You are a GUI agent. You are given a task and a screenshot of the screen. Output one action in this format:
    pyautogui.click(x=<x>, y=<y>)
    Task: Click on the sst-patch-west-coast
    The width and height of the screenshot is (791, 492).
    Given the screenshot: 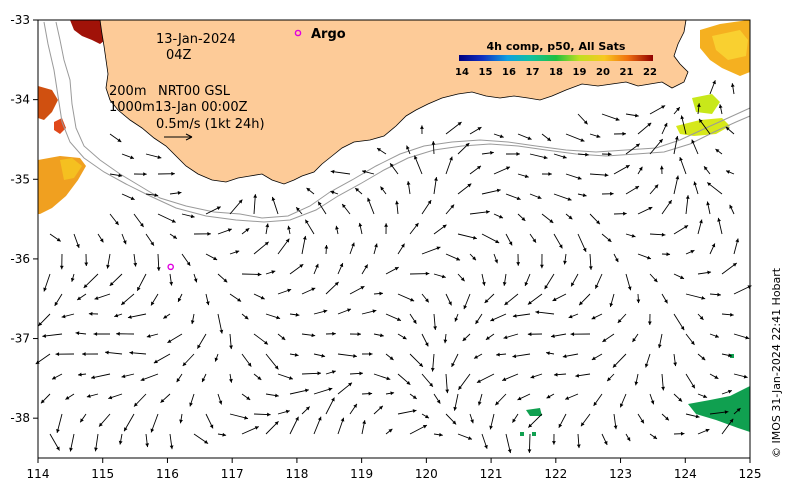 What is the action you would take?
    pyautogui.click(x=48, y=103)
    